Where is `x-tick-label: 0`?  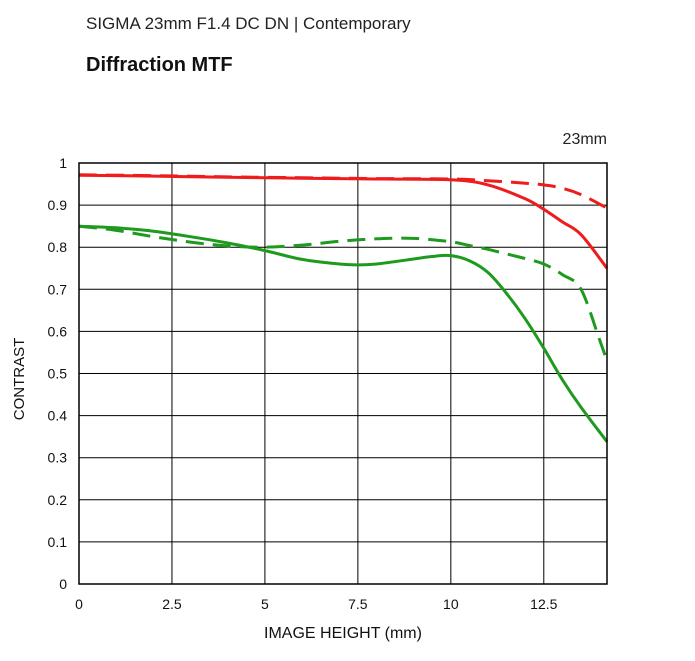
x-tick-label: 0 is located at coordinates (79, 604).